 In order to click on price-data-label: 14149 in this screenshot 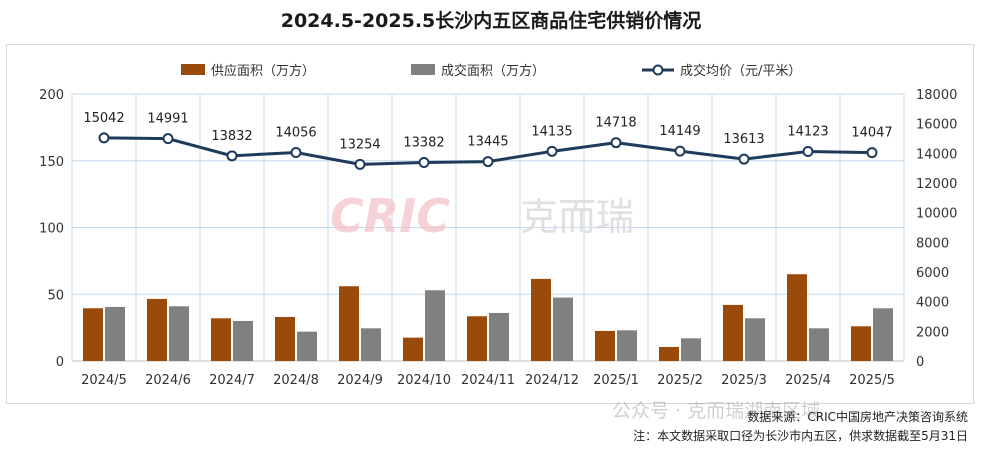, I will do `click(679, 131)`.